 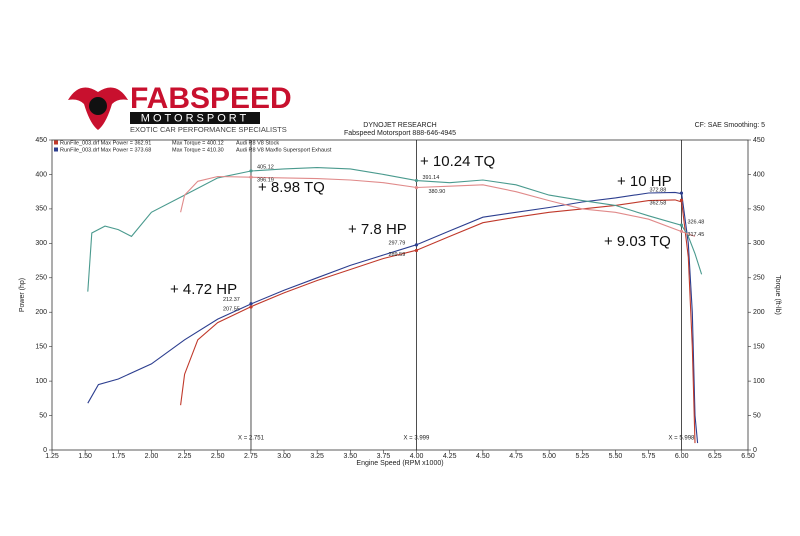 What do you see at coordinates (257, 143) in the screenshot?
I see `legend-name: Audi R8 V8 Stock` at bounding box center [257, 143].